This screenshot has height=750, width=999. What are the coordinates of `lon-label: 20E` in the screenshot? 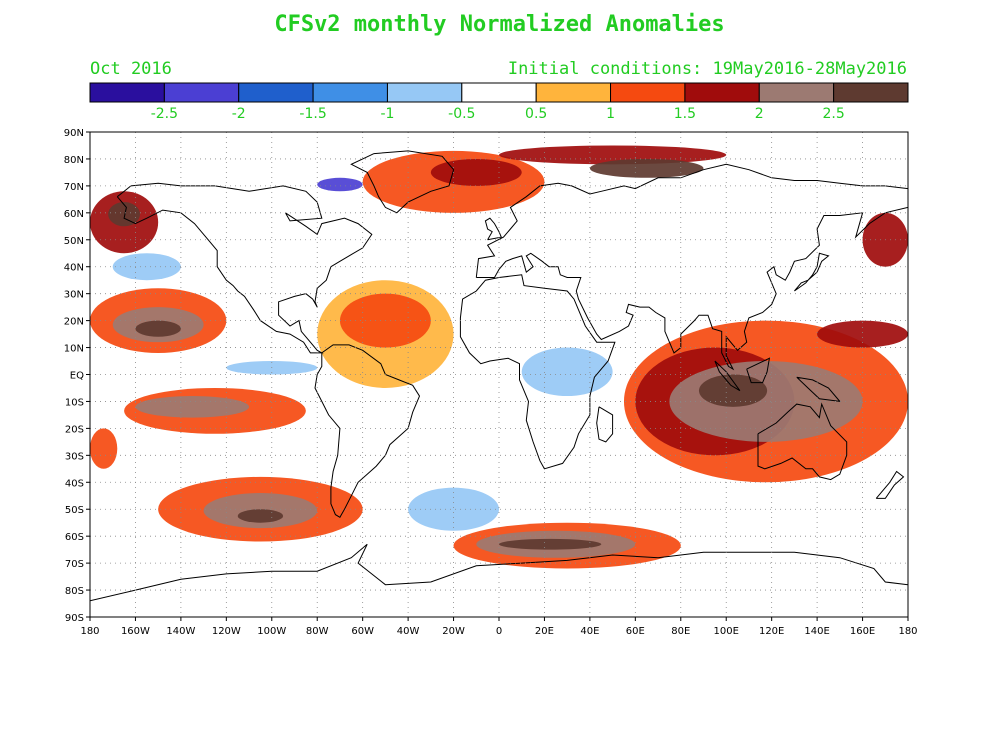 It's located at (544, 631).